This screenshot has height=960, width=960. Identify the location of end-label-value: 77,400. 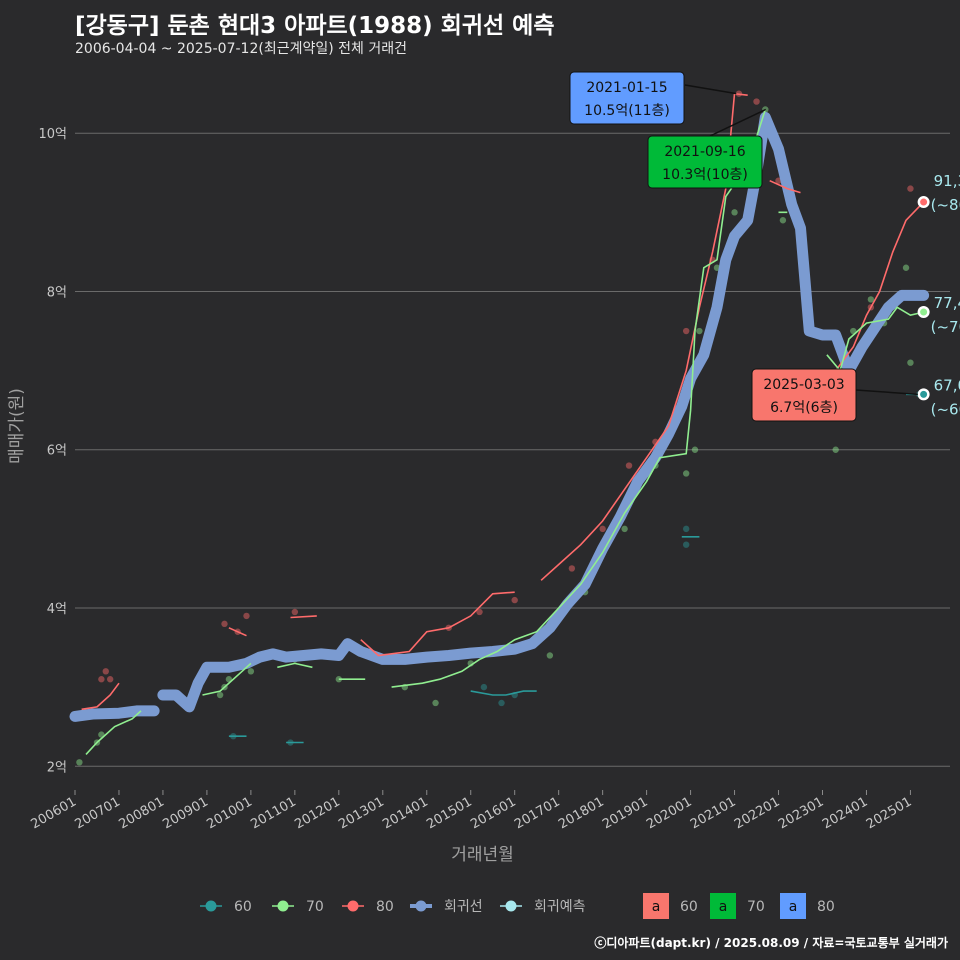
(947, 303).